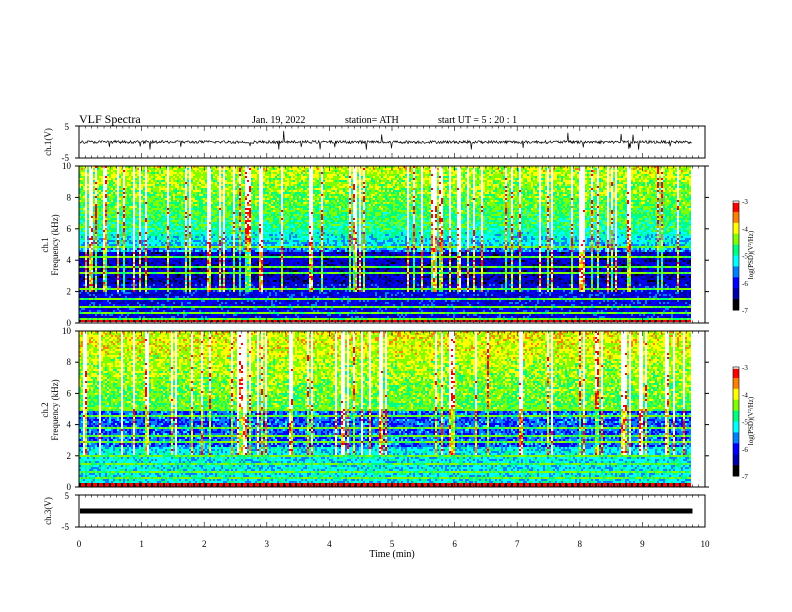  Describe the element at coordinates (745, 229) in the screenshot. I see `colorbar-tick-label: -4` at that location.